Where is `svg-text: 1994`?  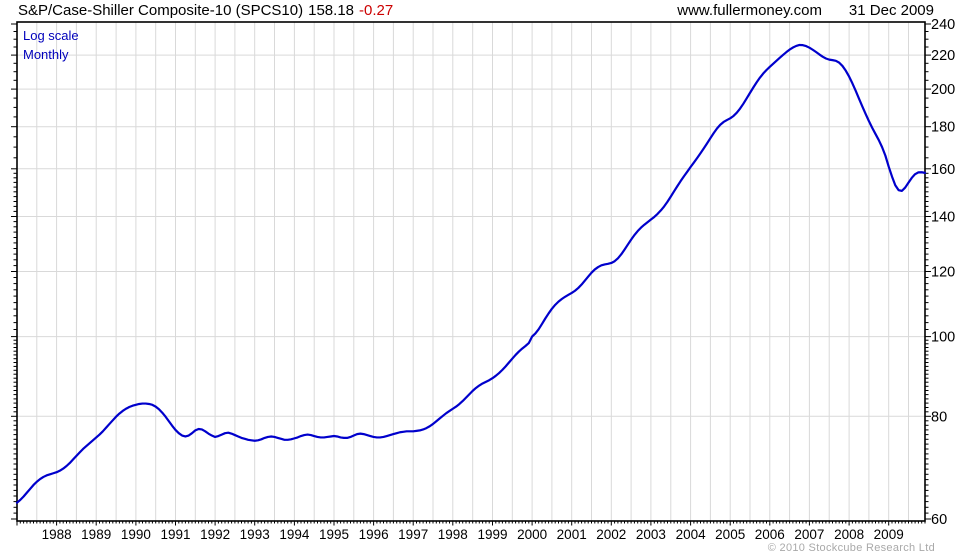 svg-text: 1994 is located at coordinates (294, 534).